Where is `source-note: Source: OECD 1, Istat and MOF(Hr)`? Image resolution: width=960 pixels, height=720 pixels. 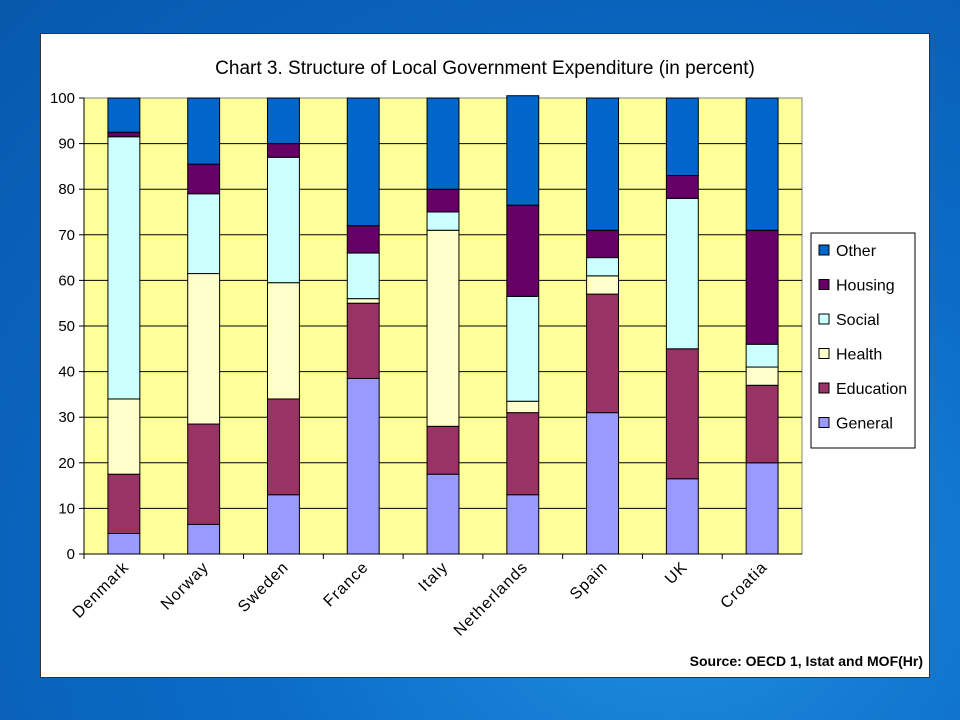 source-note: Source: OECD 1, Istat and MOF(Hr) is located at coordinates (806, 661).